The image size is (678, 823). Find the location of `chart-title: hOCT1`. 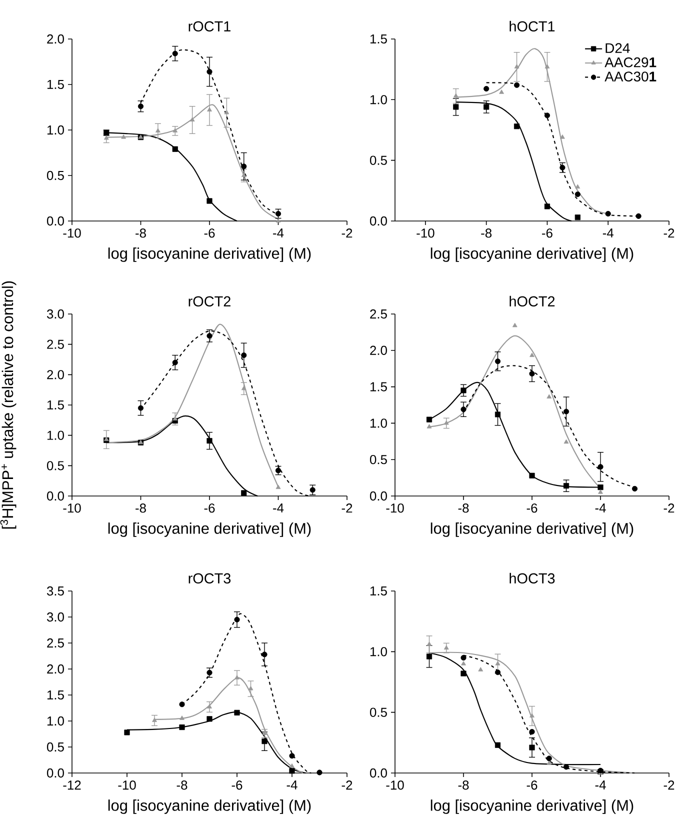

chart-title: hOCT1 is located at coordinates (532, 26).